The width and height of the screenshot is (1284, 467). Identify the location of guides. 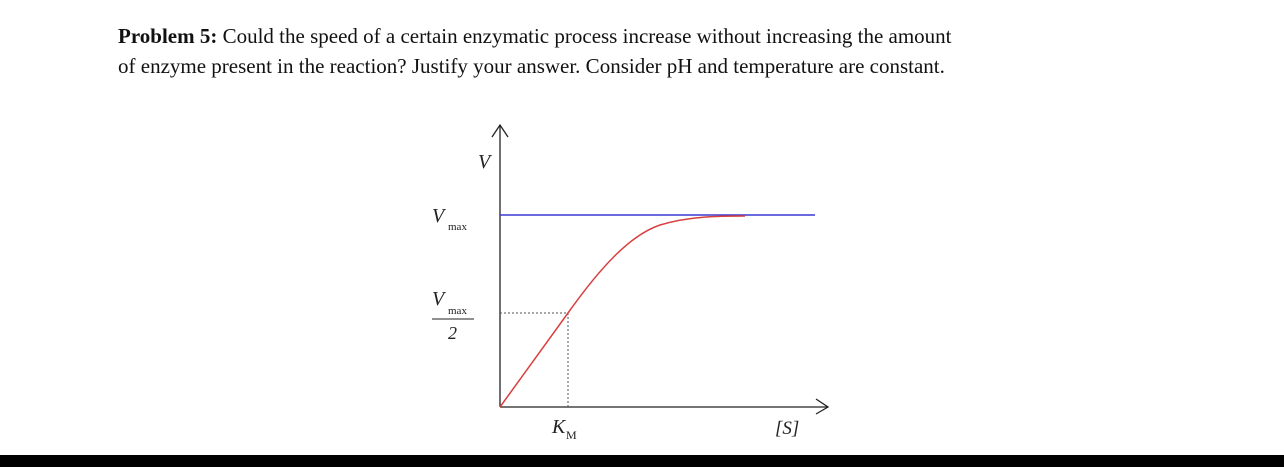
(534, 359).